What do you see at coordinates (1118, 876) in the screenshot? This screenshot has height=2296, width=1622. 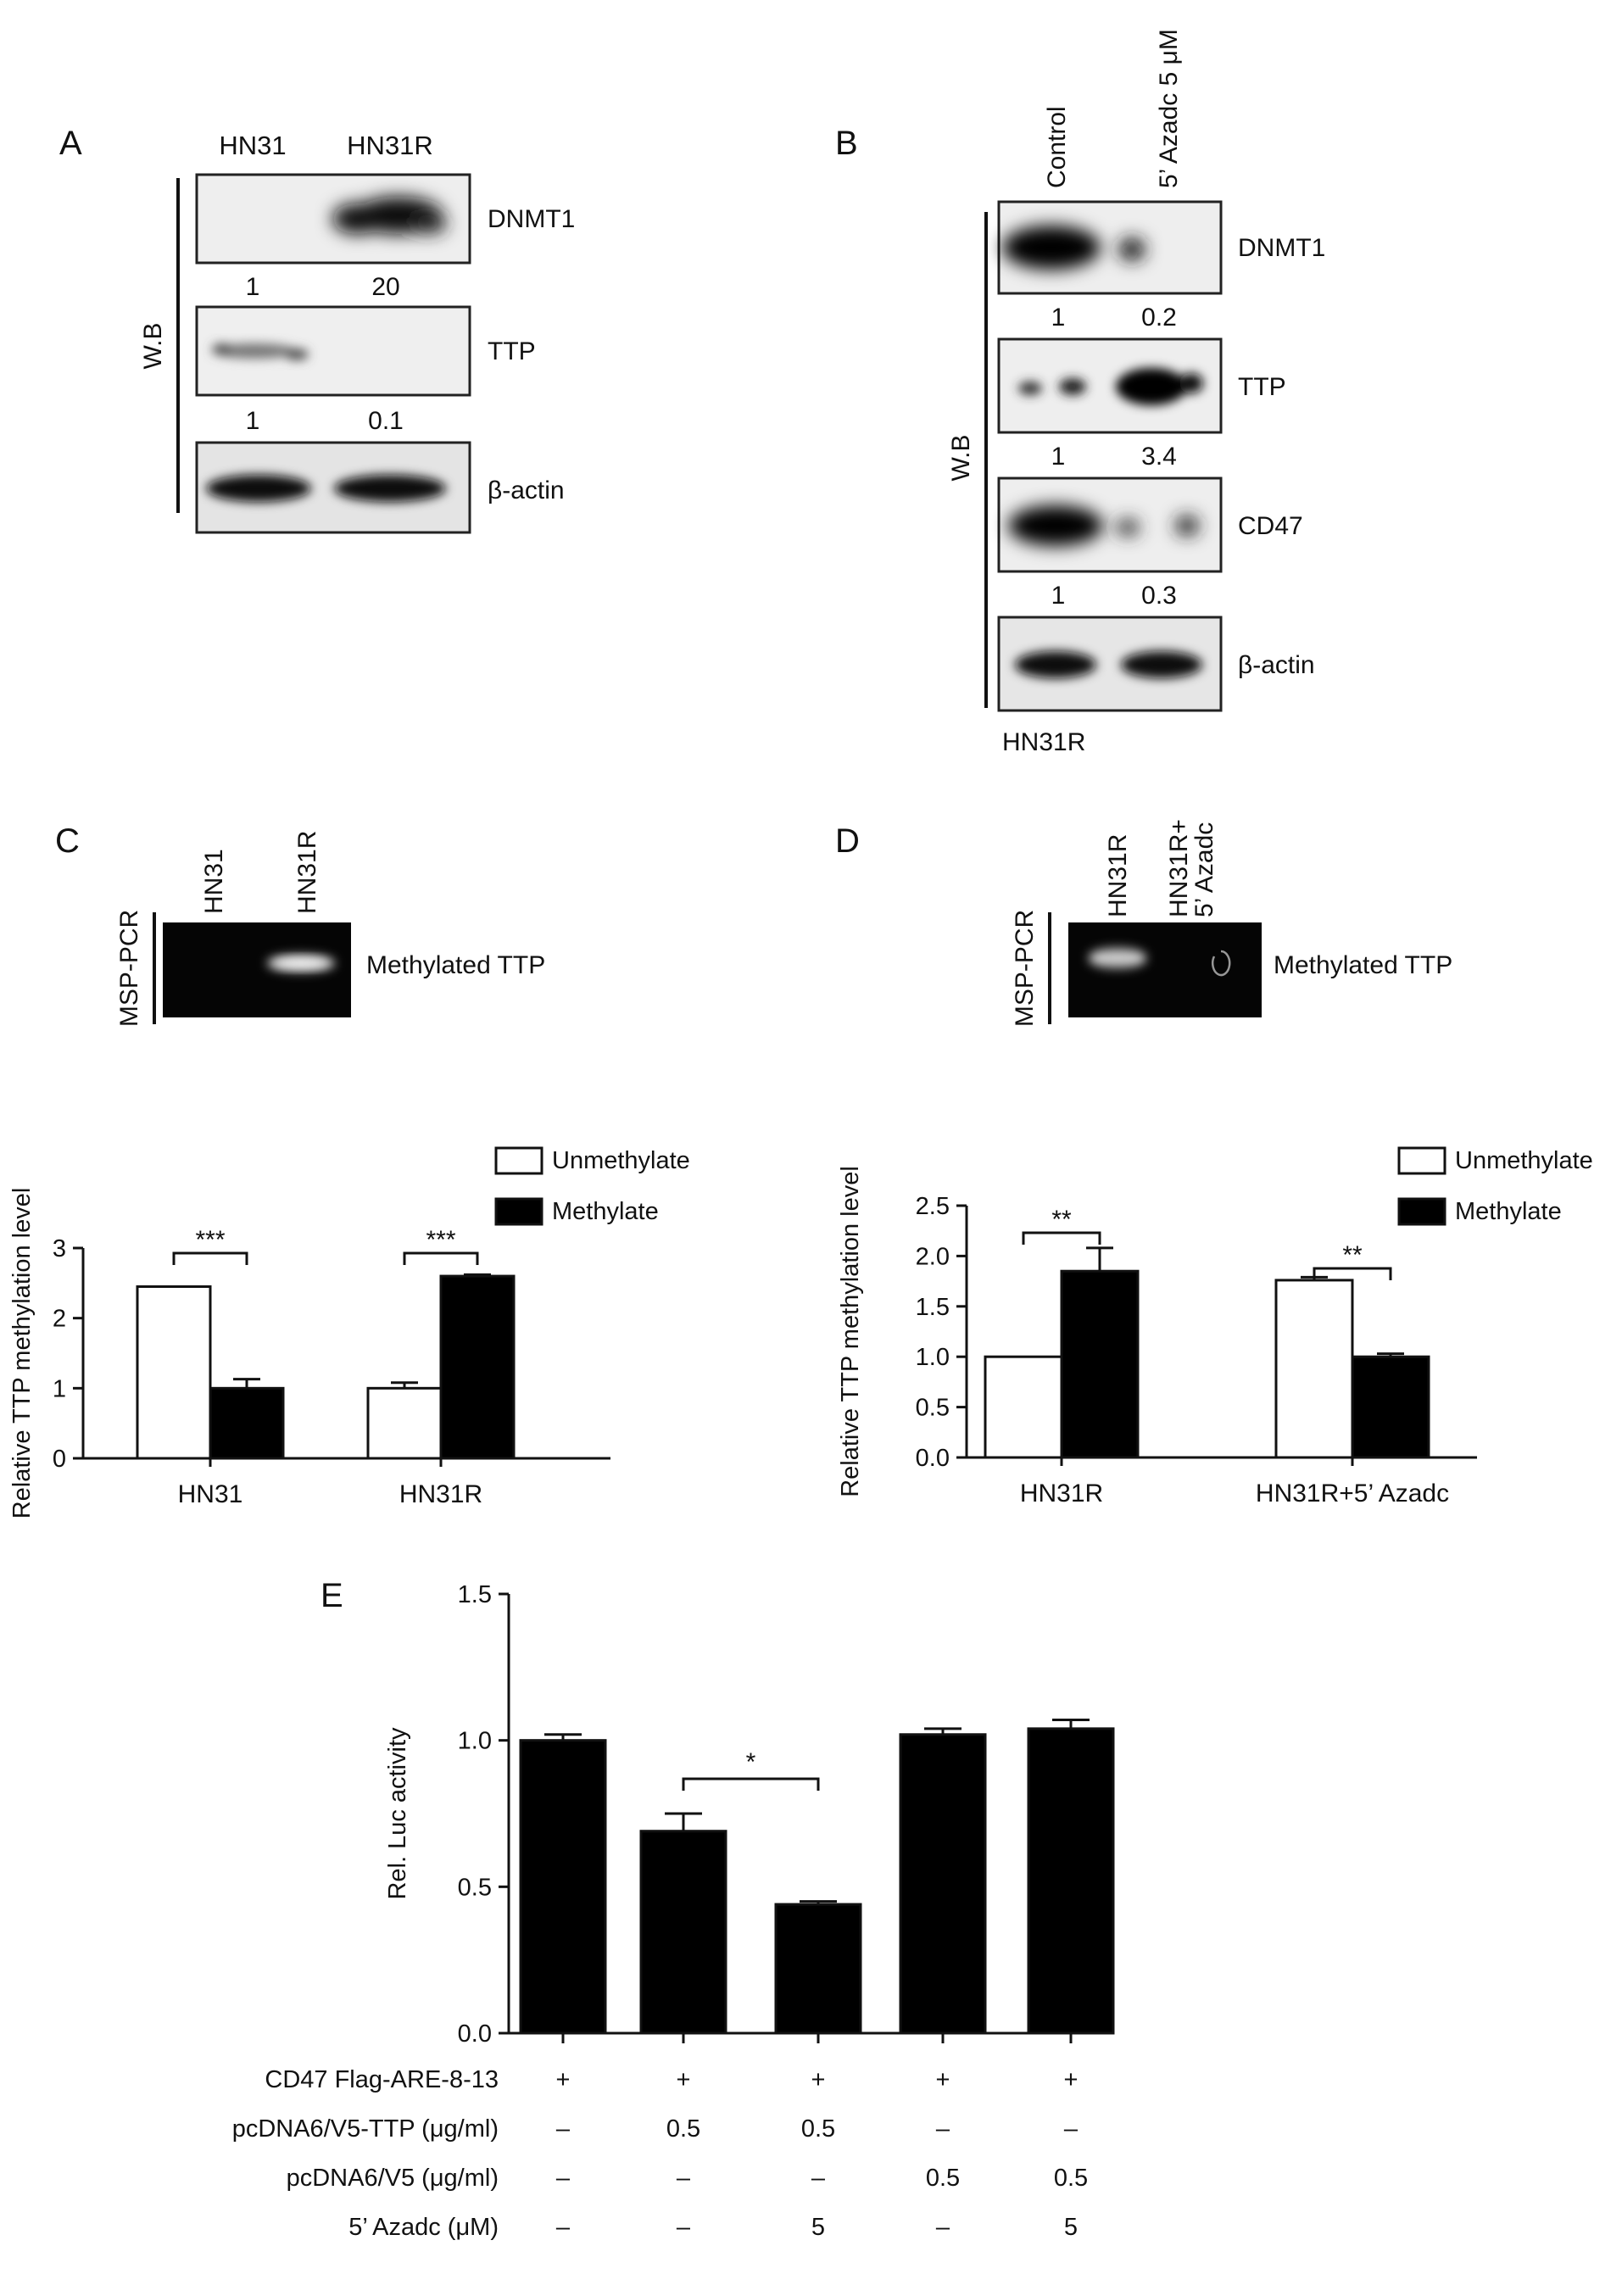 I see `gel-lane-hn31r-d: HN31R` at bounding box center [1118, 876].